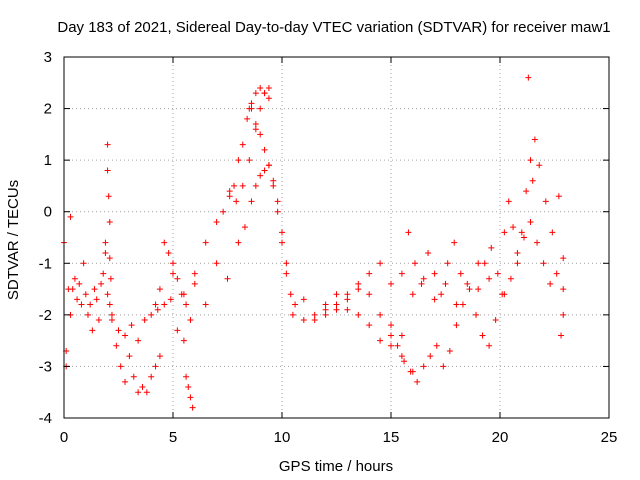 This screenshot has height=480, width=640. Describe the element at coordinates (352, 320) in the screenshot. I see `series-arc-upper-11h` at that location.